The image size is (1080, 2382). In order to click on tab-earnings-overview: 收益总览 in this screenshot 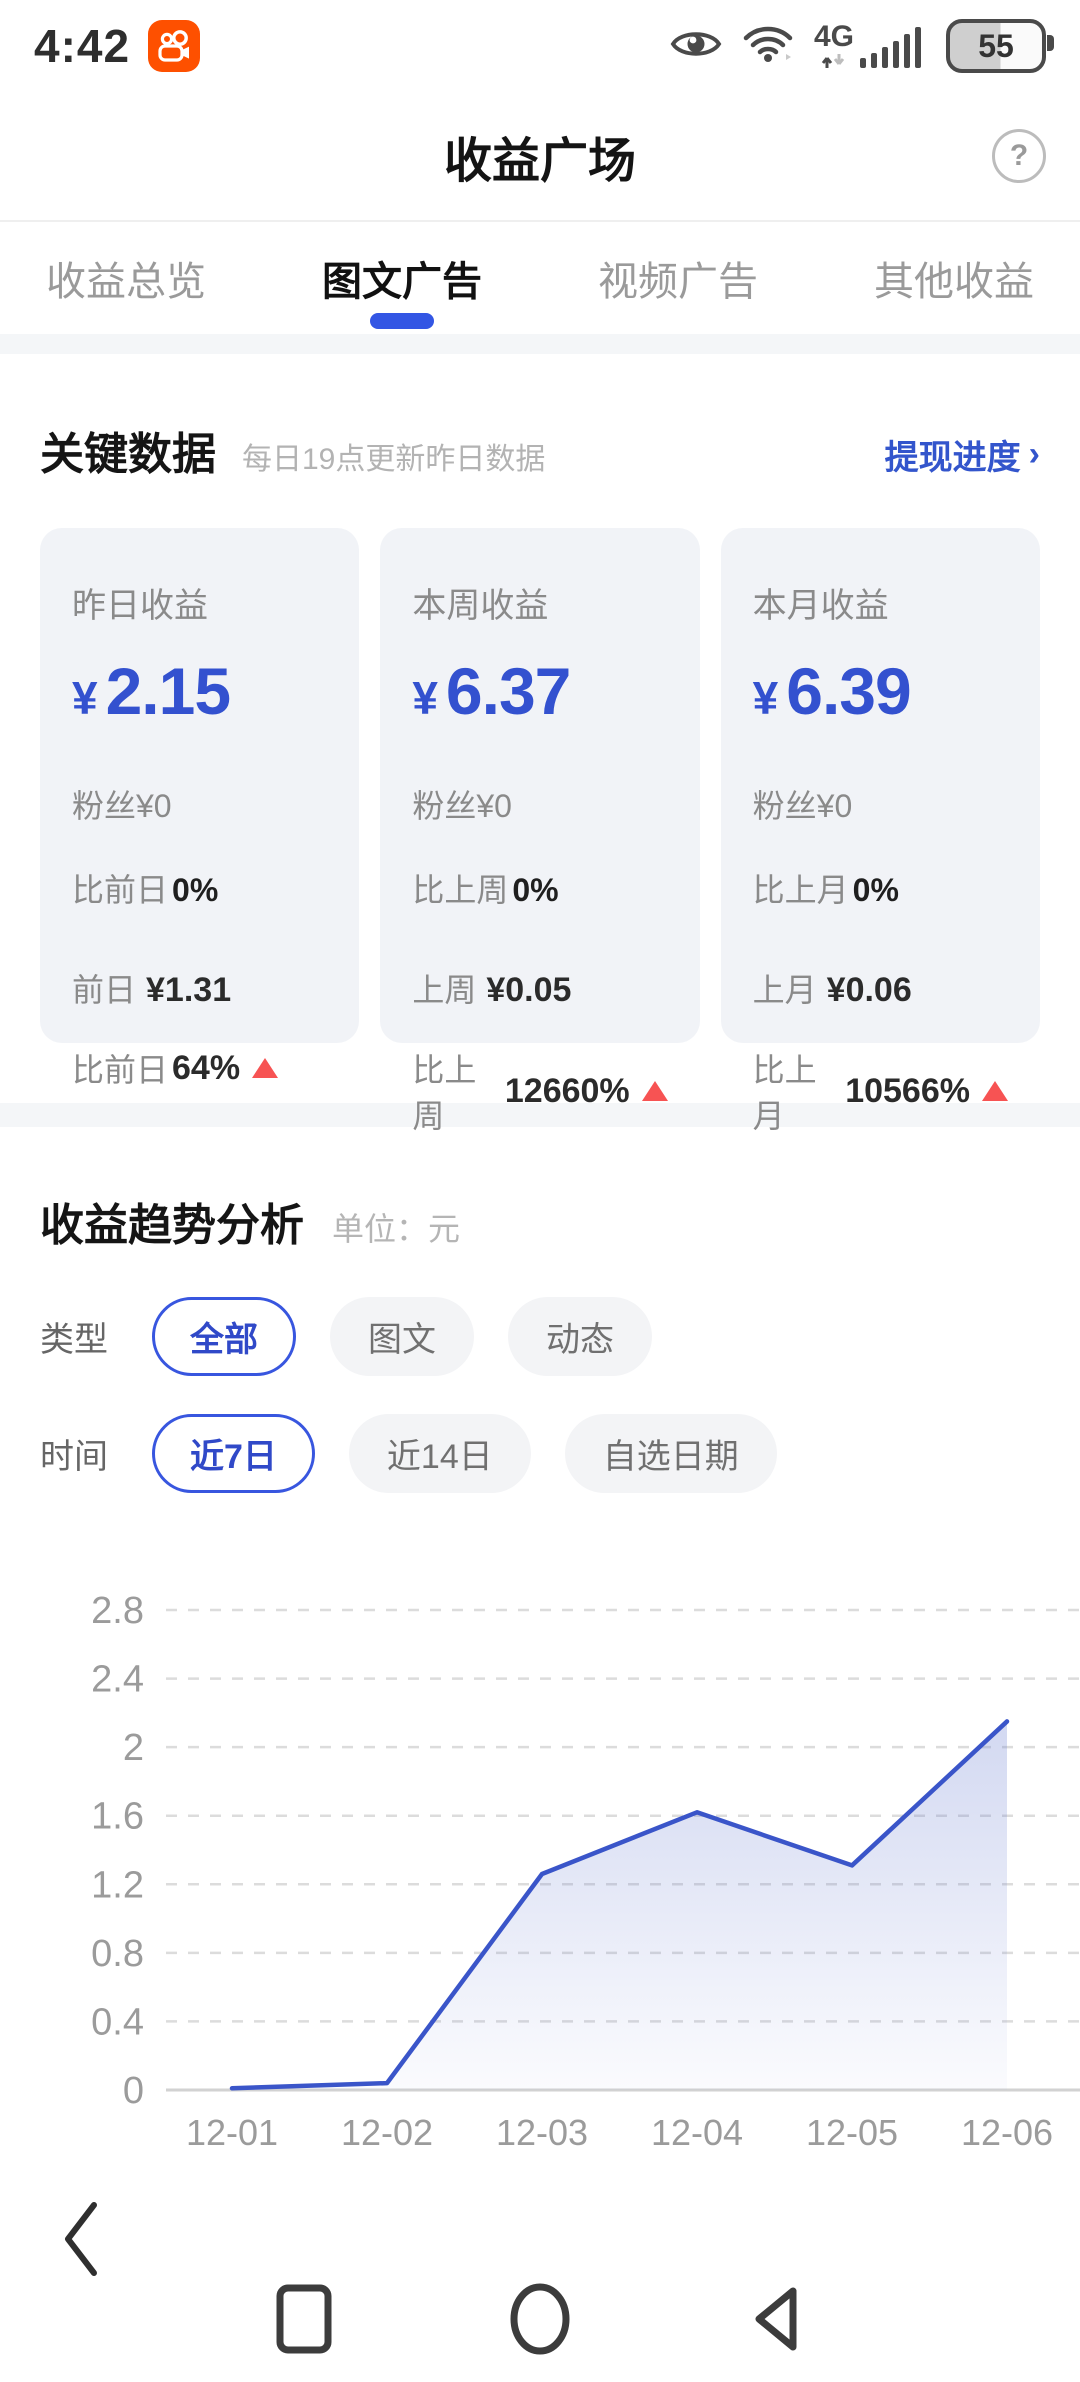, I will do `click(126, 282)`.